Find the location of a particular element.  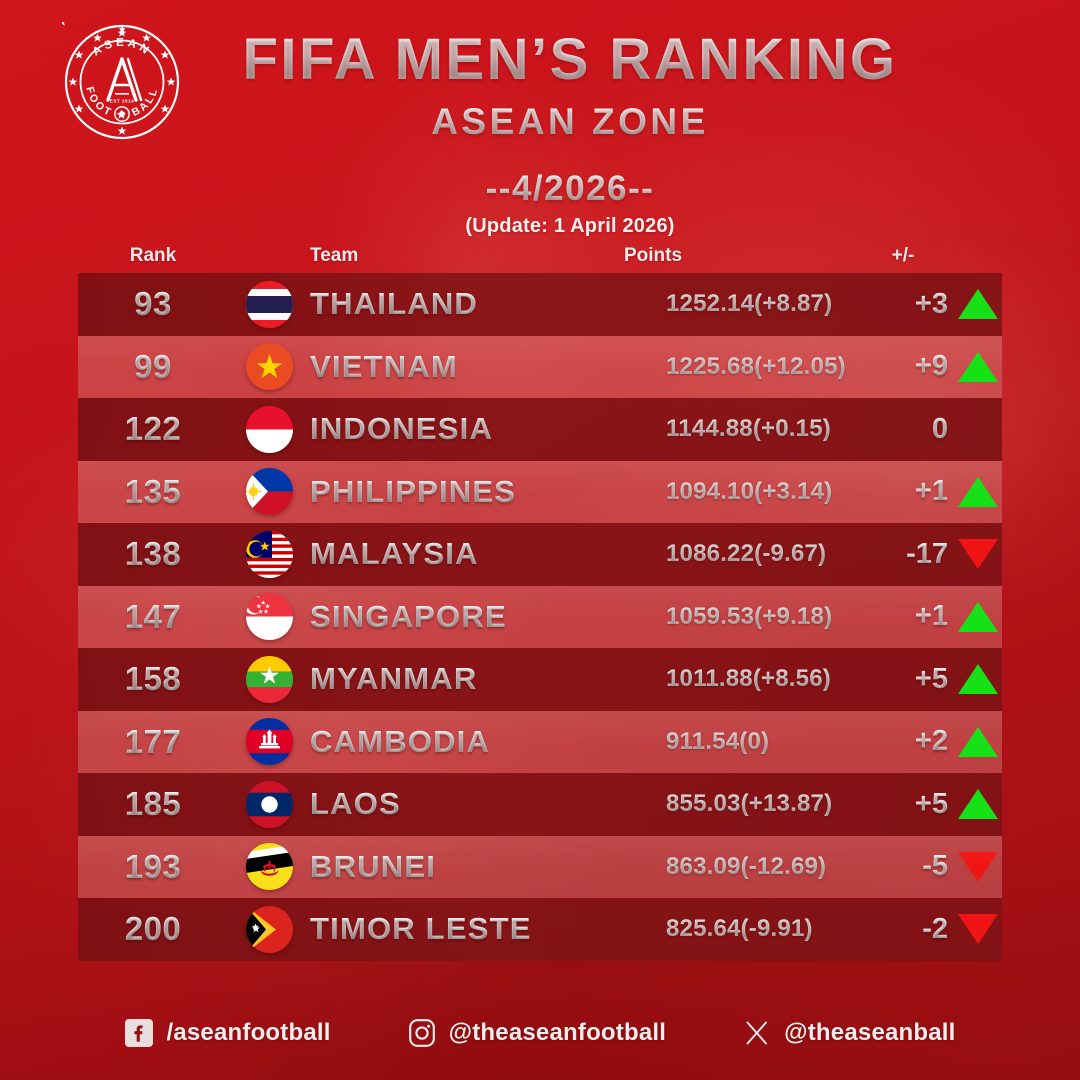

table-row: 135 PHILIPPINES 1094.10(+3.14) +1 is located at coordinates (540, 491).